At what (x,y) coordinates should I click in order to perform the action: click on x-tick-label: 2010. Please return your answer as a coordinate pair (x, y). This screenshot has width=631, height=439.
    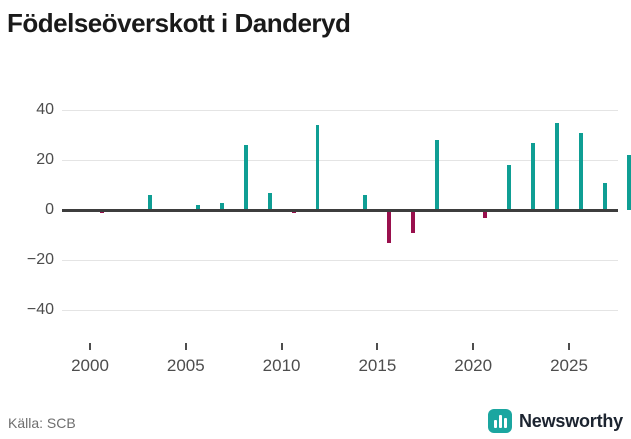
    Looking at the image, I should click on (281, 365).